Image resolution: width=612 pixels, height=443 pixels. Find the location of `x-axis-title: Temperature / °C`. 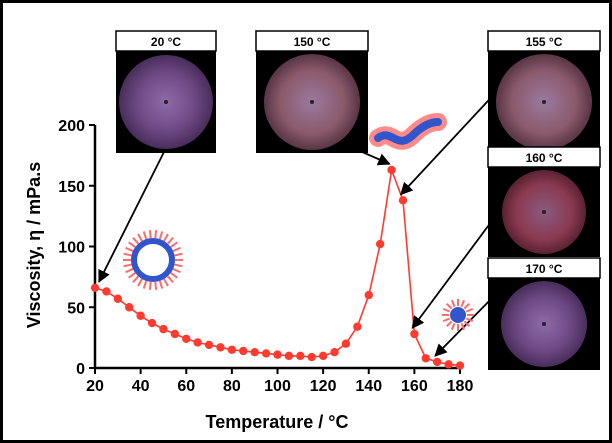

x-axis-title: Temperature / °C is located at coordinates (277, 422).